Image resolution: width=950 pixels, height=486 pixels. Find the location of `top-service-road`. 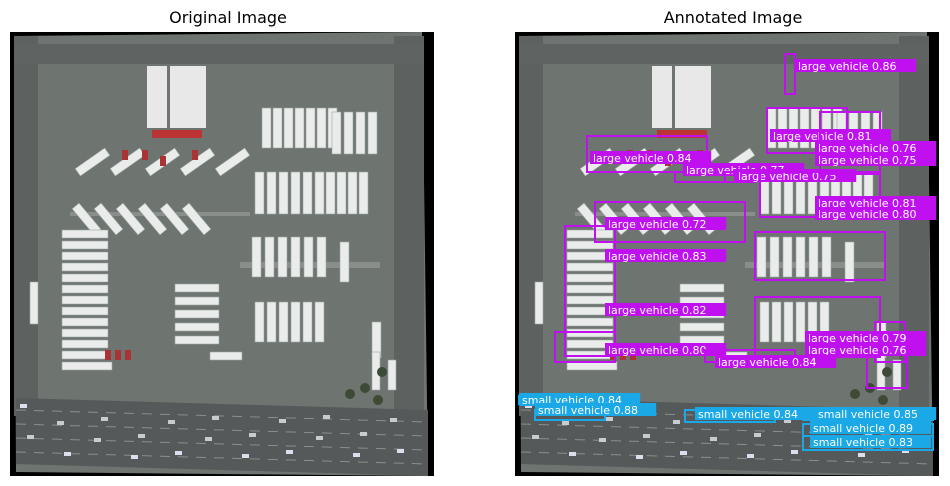

top-service-road is located at coordinates (219, 54).